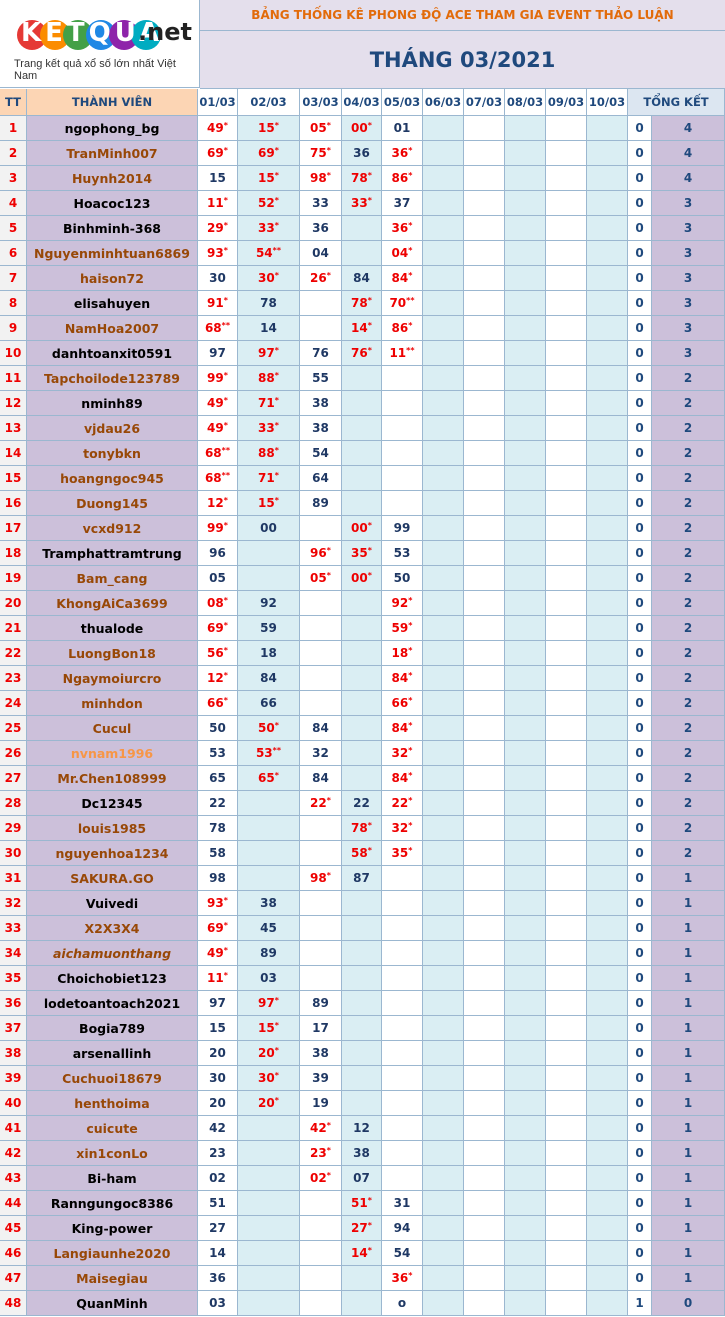  I want to click on cell-value: 84, so click(400, 728).